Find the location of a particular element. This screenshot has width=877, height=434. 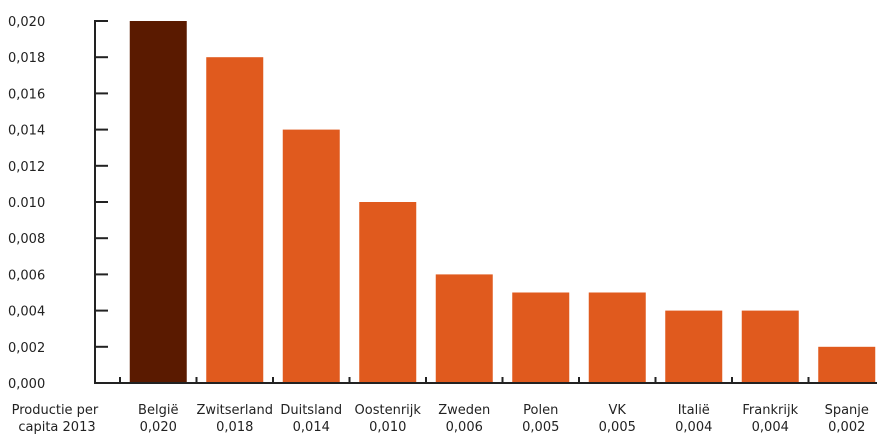

category-label: VK is located at coordinates (618, 410).